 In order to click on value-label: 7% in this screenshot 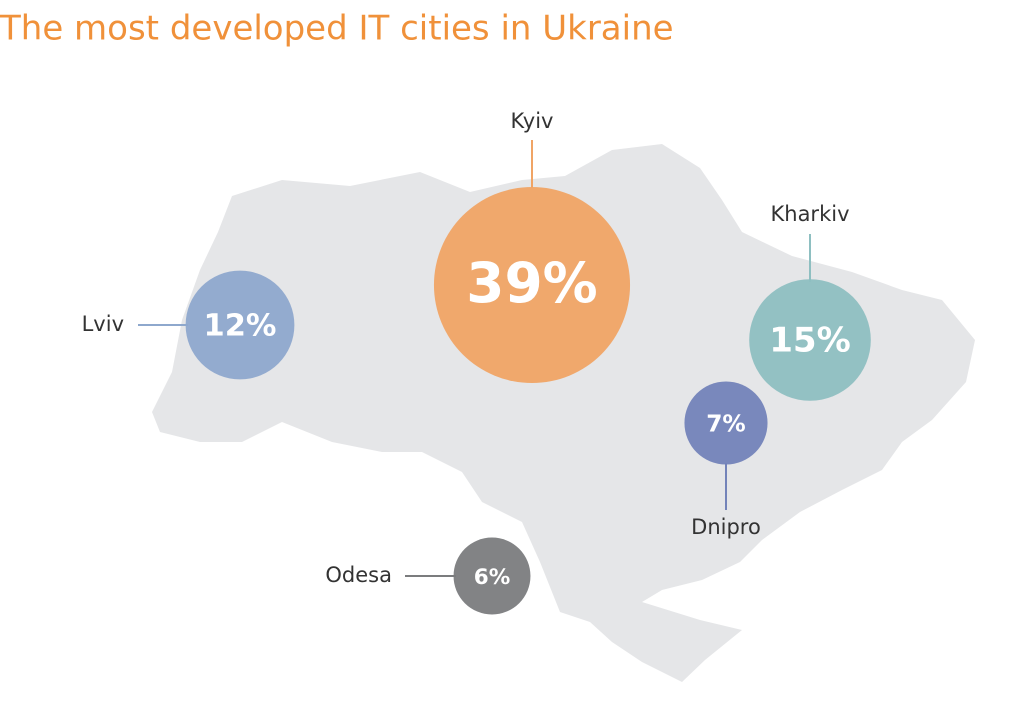, I will do `click(726, 424)`.